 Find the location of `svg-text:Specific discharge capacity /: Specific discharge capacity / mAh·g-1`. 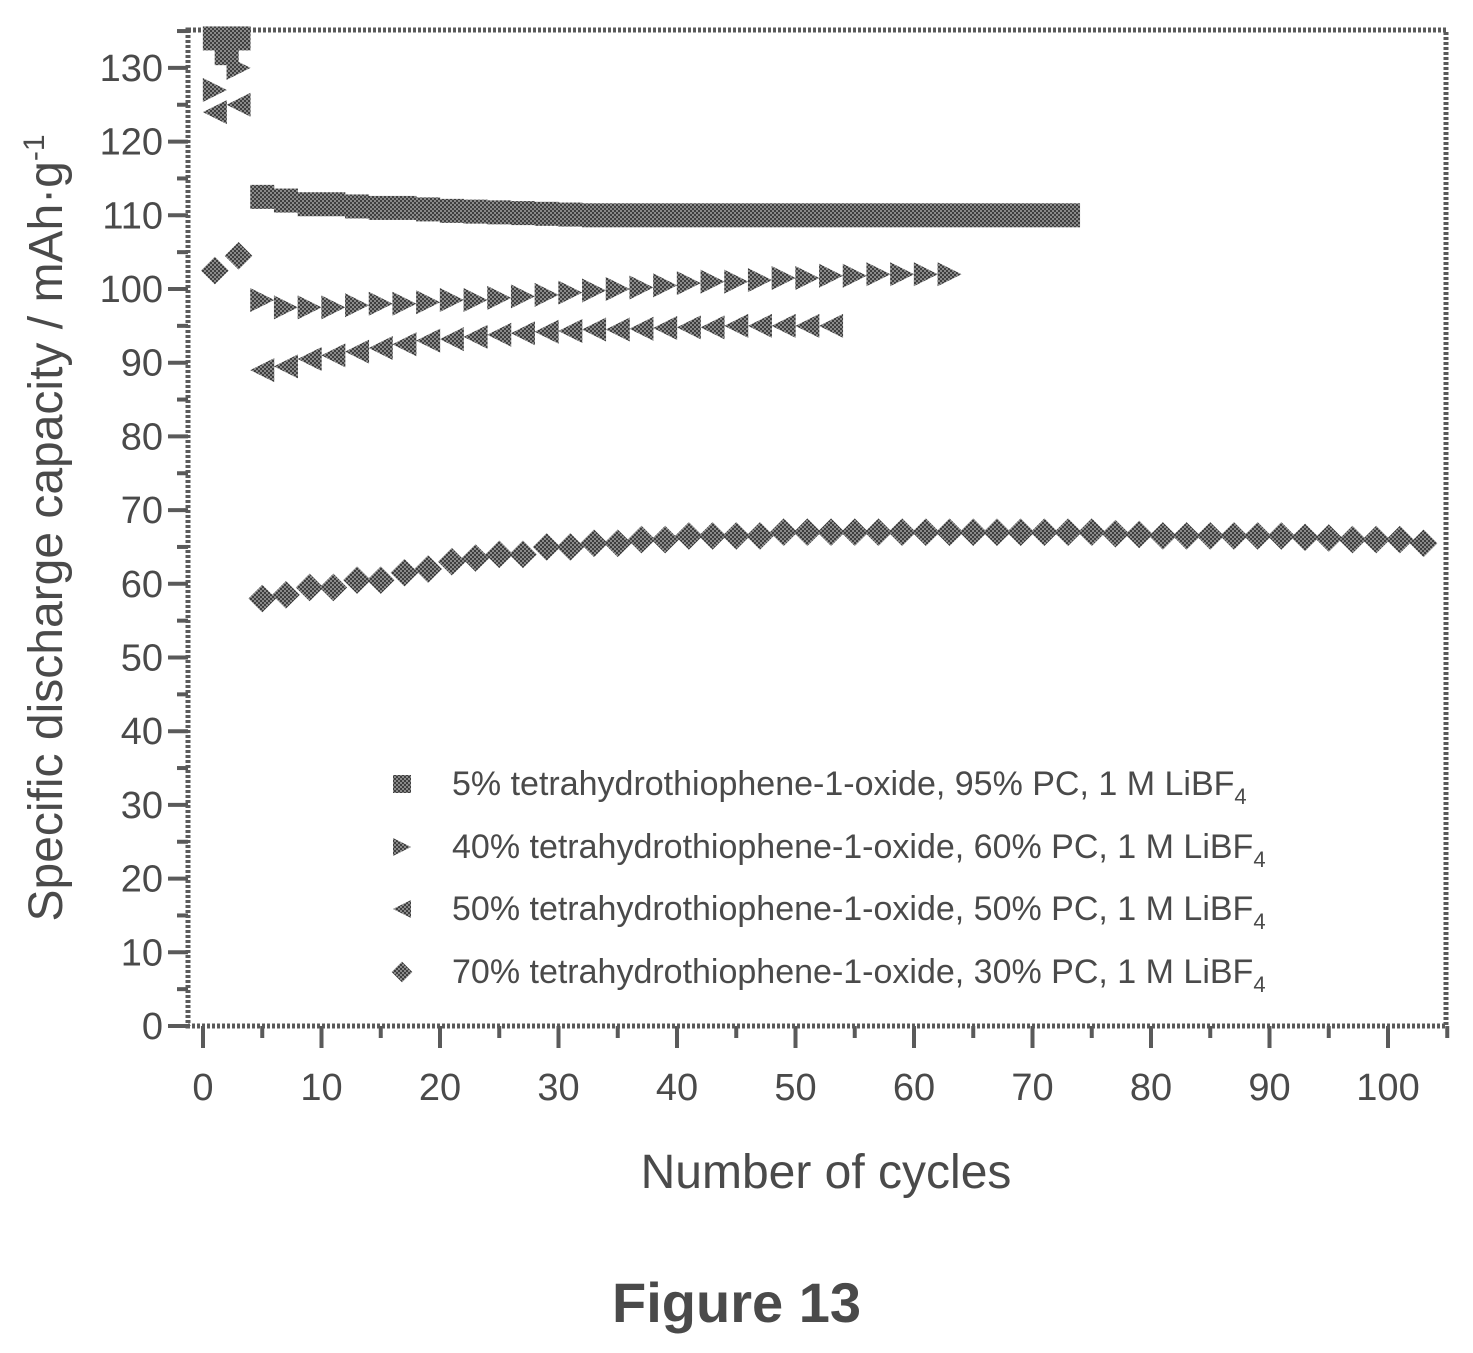

svg-text:Specific discharge capacity /: Specific discharge capacity / mAh·g-1 is located at coordinates (45, 527).